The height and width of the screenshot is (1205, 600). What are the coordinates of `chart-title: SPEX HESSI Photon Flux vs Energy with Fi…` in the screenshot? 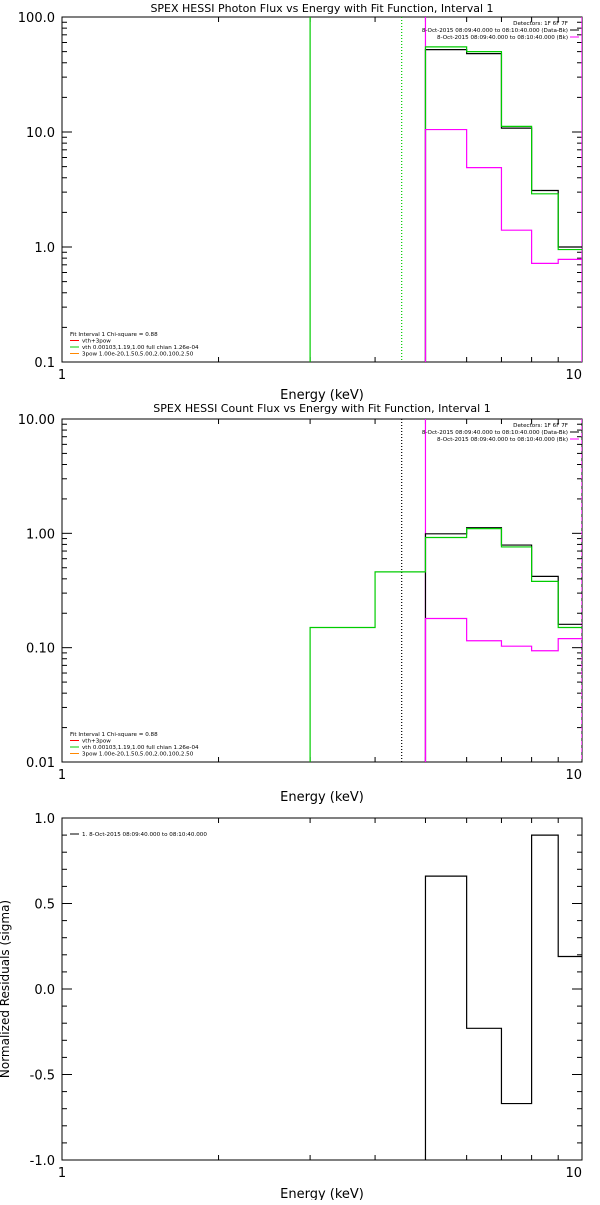 It's located at (321, 8).